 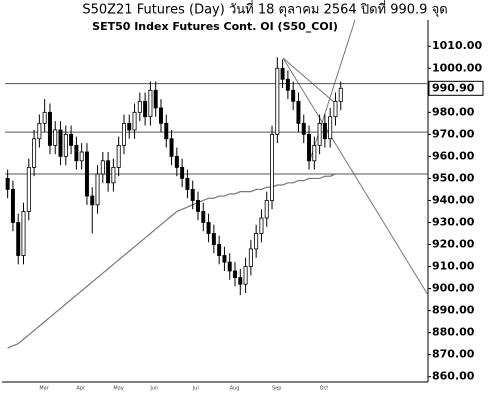 I want to click on x-tick-label: Aug, so click(x=235, y=389).